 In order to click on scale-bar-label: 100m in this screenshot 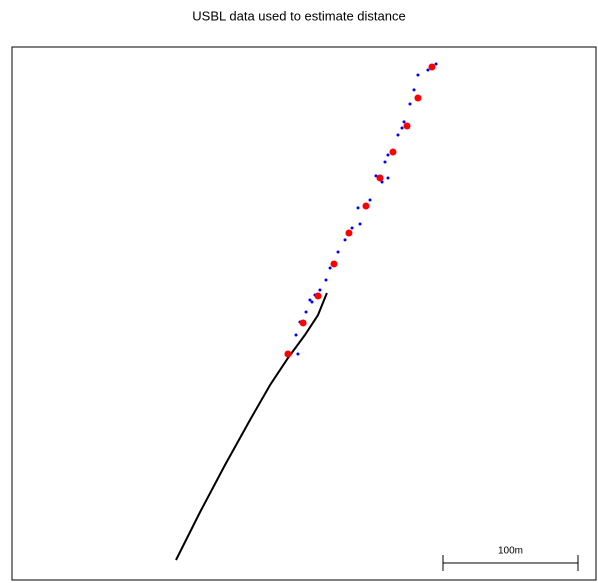, I will do `click(510, 551)`.